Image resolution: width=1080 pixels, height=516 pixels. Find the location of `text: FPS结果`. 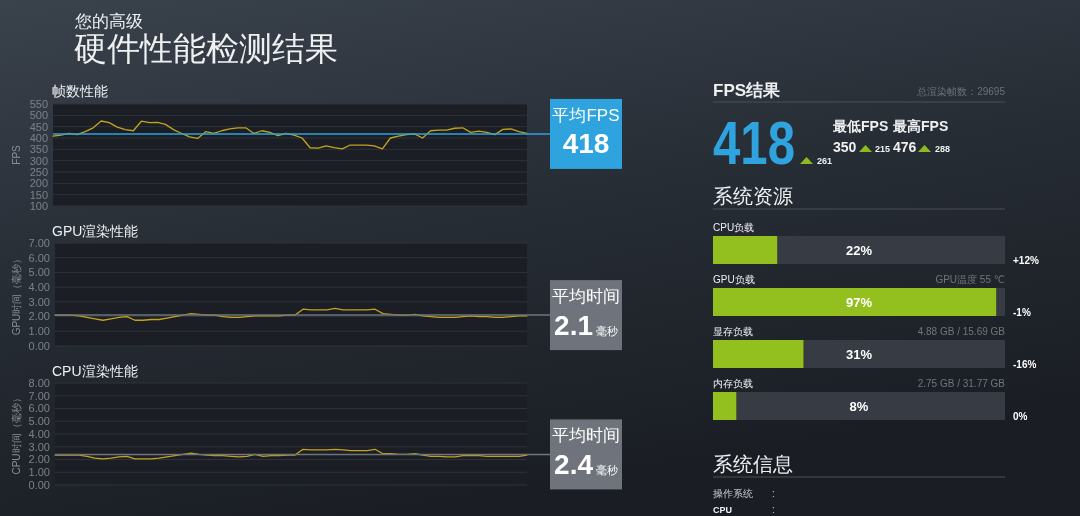

text: FPS结果 is located at coordinates (747, 90).